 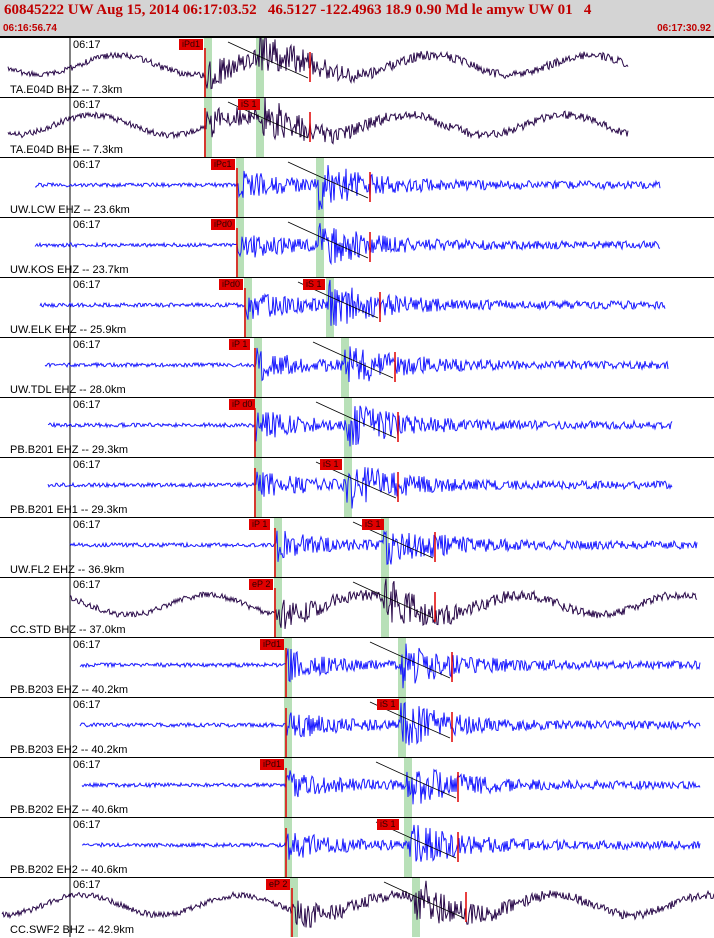 I want to click on station-label: TA.E04D BHZ -- 7.3km, so click(x=66, y=90).